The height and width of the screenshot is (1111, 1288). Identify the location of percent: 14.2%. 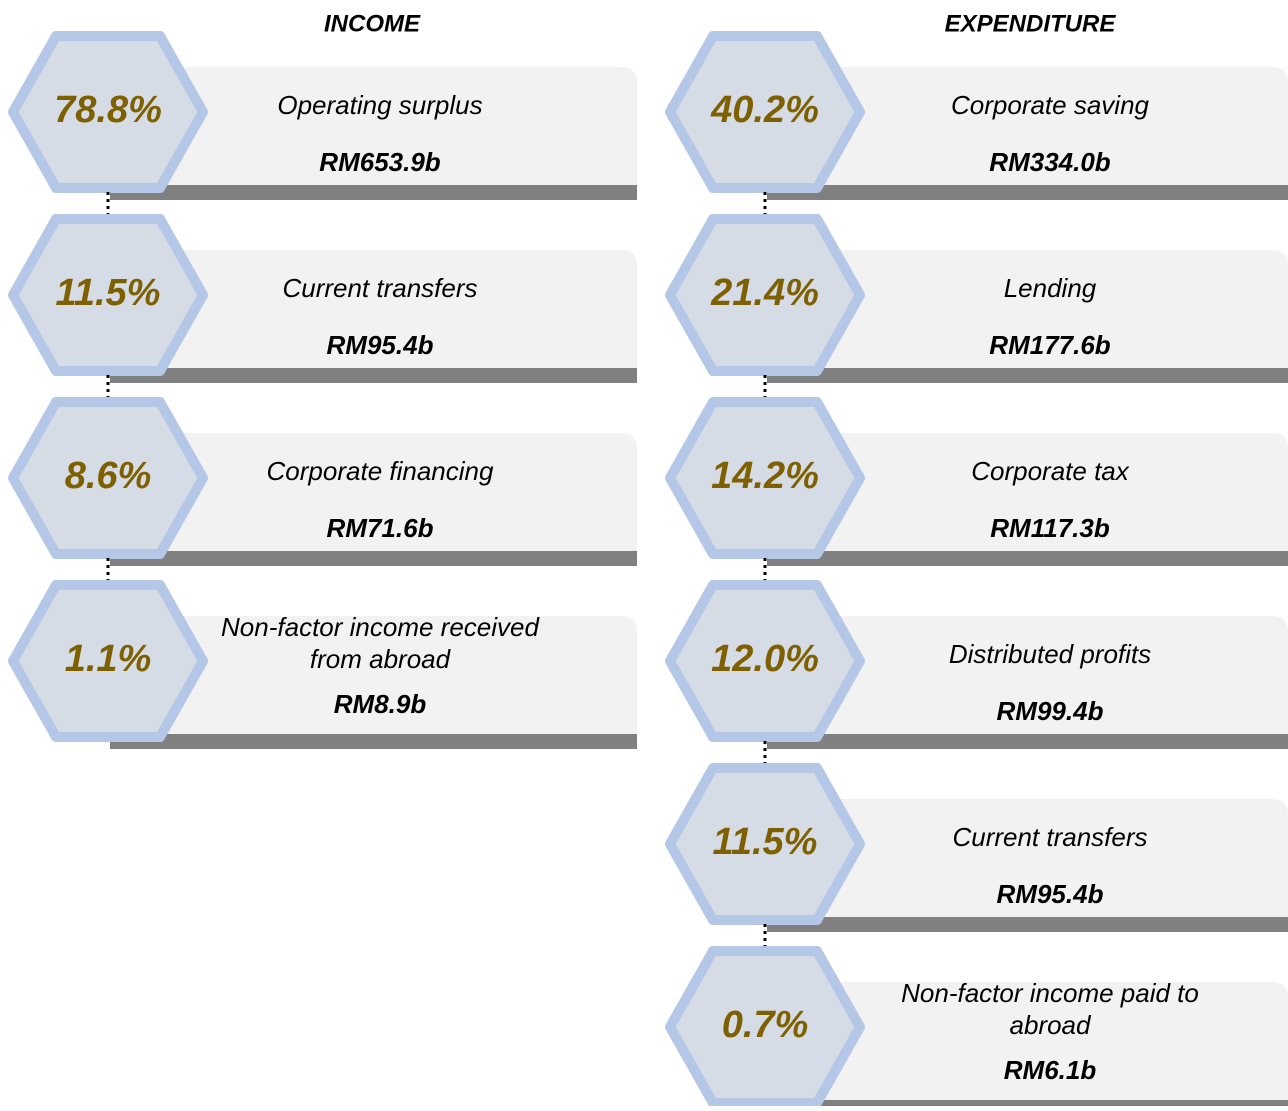
(765, 476).